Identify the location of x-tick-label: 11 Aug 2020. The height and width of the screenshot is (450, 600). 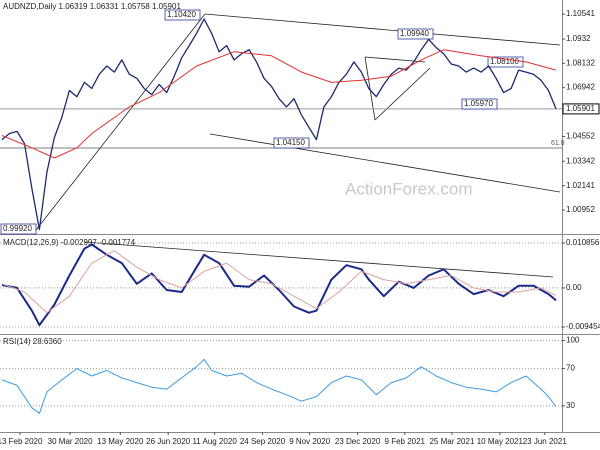
(214, 441).